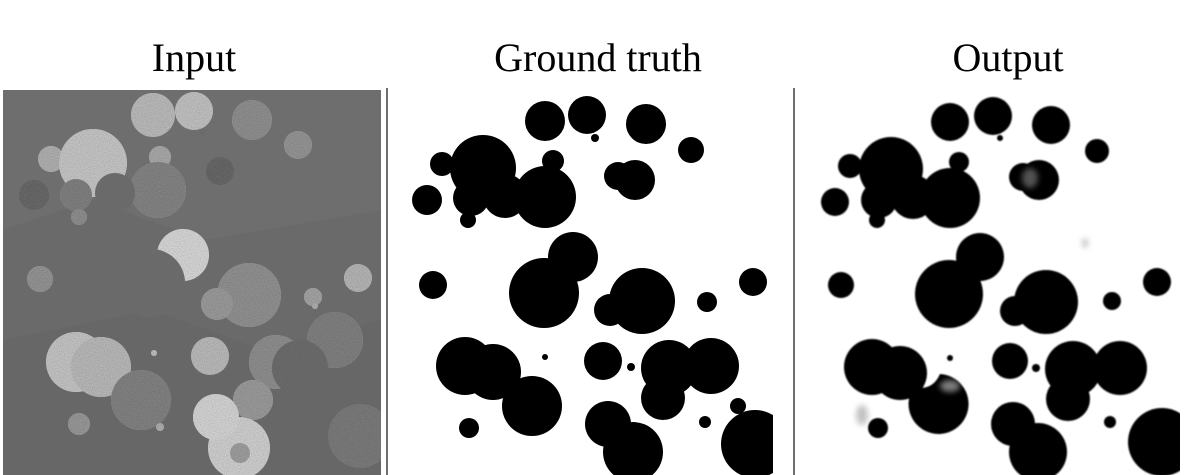 This screenshot has height=475, width=1197. Describe the element at coordinates (598, 57) in the screenshot. I see `ground-truth-title: Ground truth` at that location.